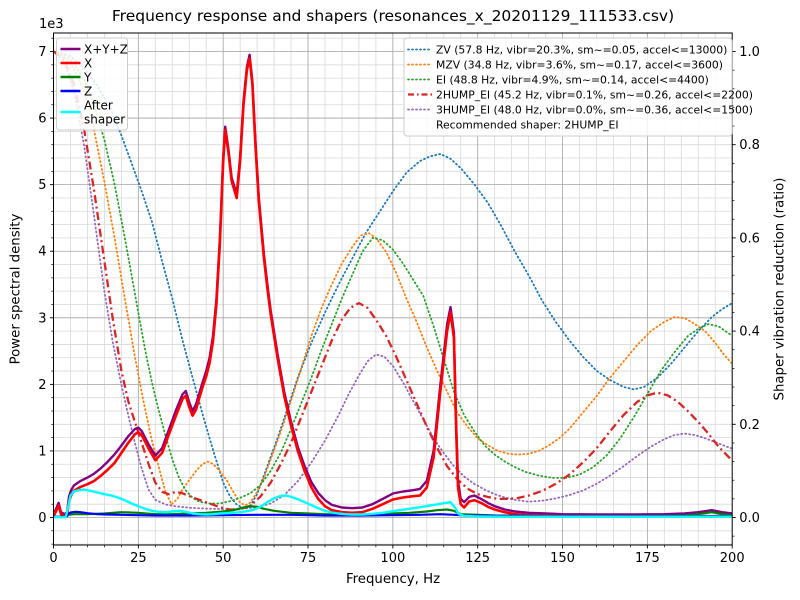  I want to click on y-left-tick-label: 7, so click(42, 52).